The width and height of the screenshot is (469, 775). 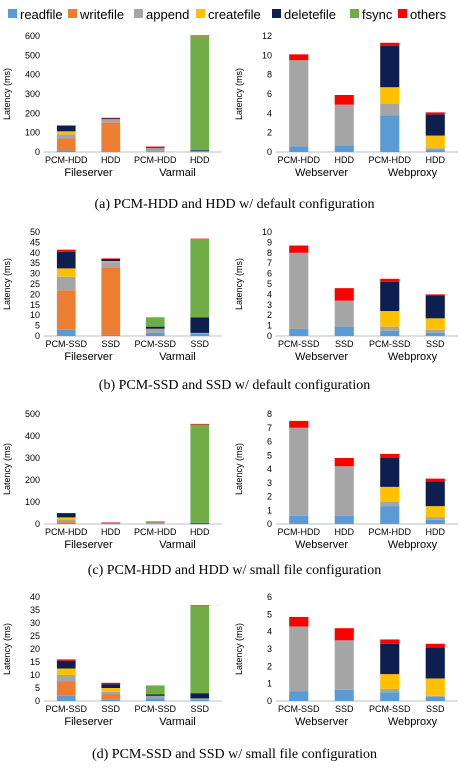 What do you see at coordinates (310, 15) in the screenshot?
I see `legend-label: deletefile` at bounding box center [310, 15].